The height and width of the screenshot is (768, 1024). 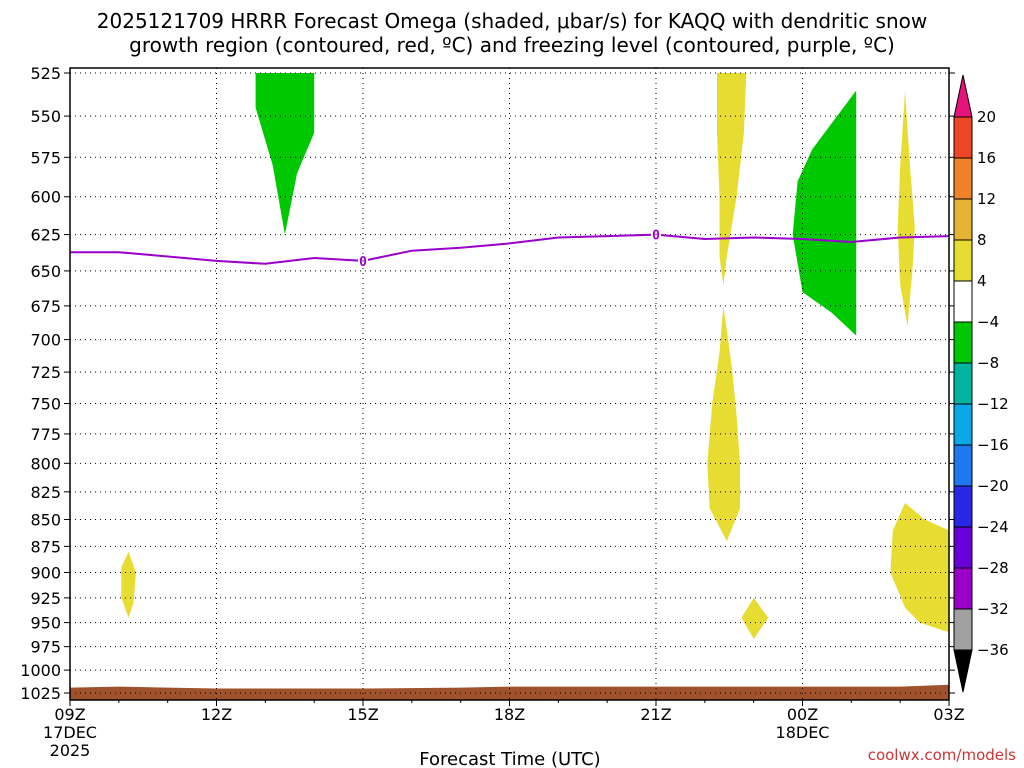 I want to click on x-tick-label-00Z: 00Z, so click(x=802, y=714).